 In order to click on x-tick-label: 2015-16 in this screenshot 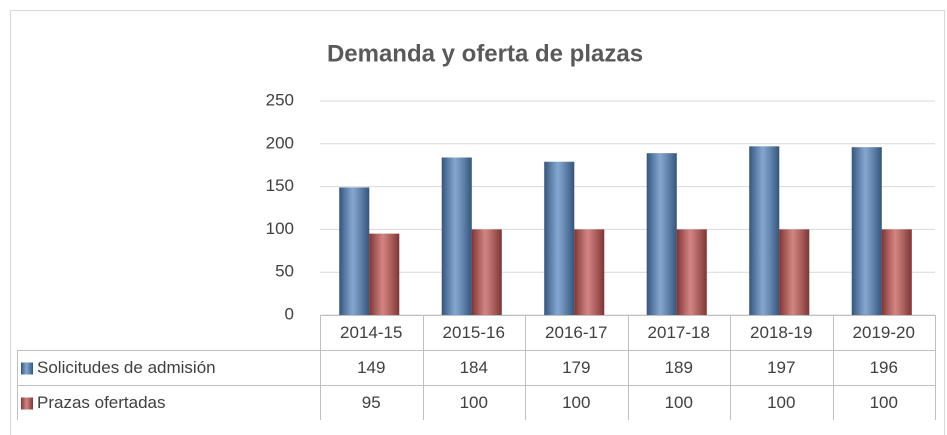, I will do `click(474, 332)`.